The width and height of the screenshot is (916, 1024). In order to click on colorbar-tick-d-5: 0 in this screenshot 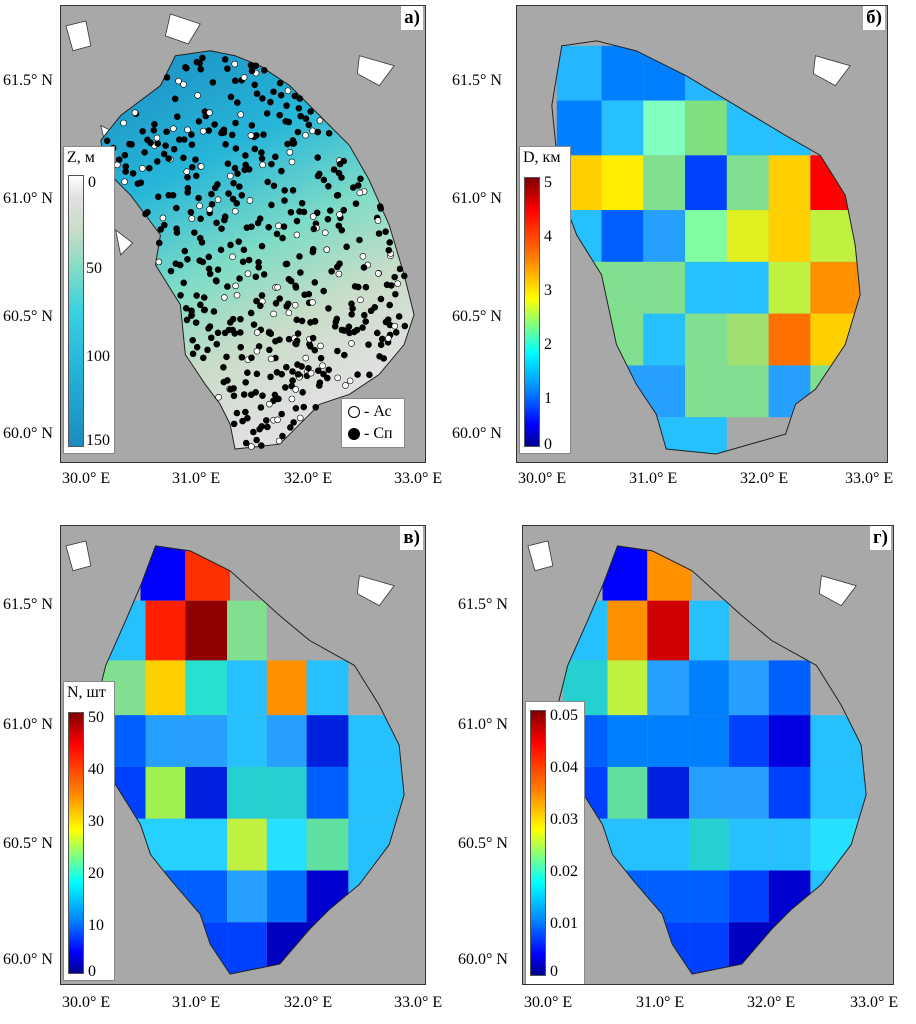, I will do `click(554, 971)`.